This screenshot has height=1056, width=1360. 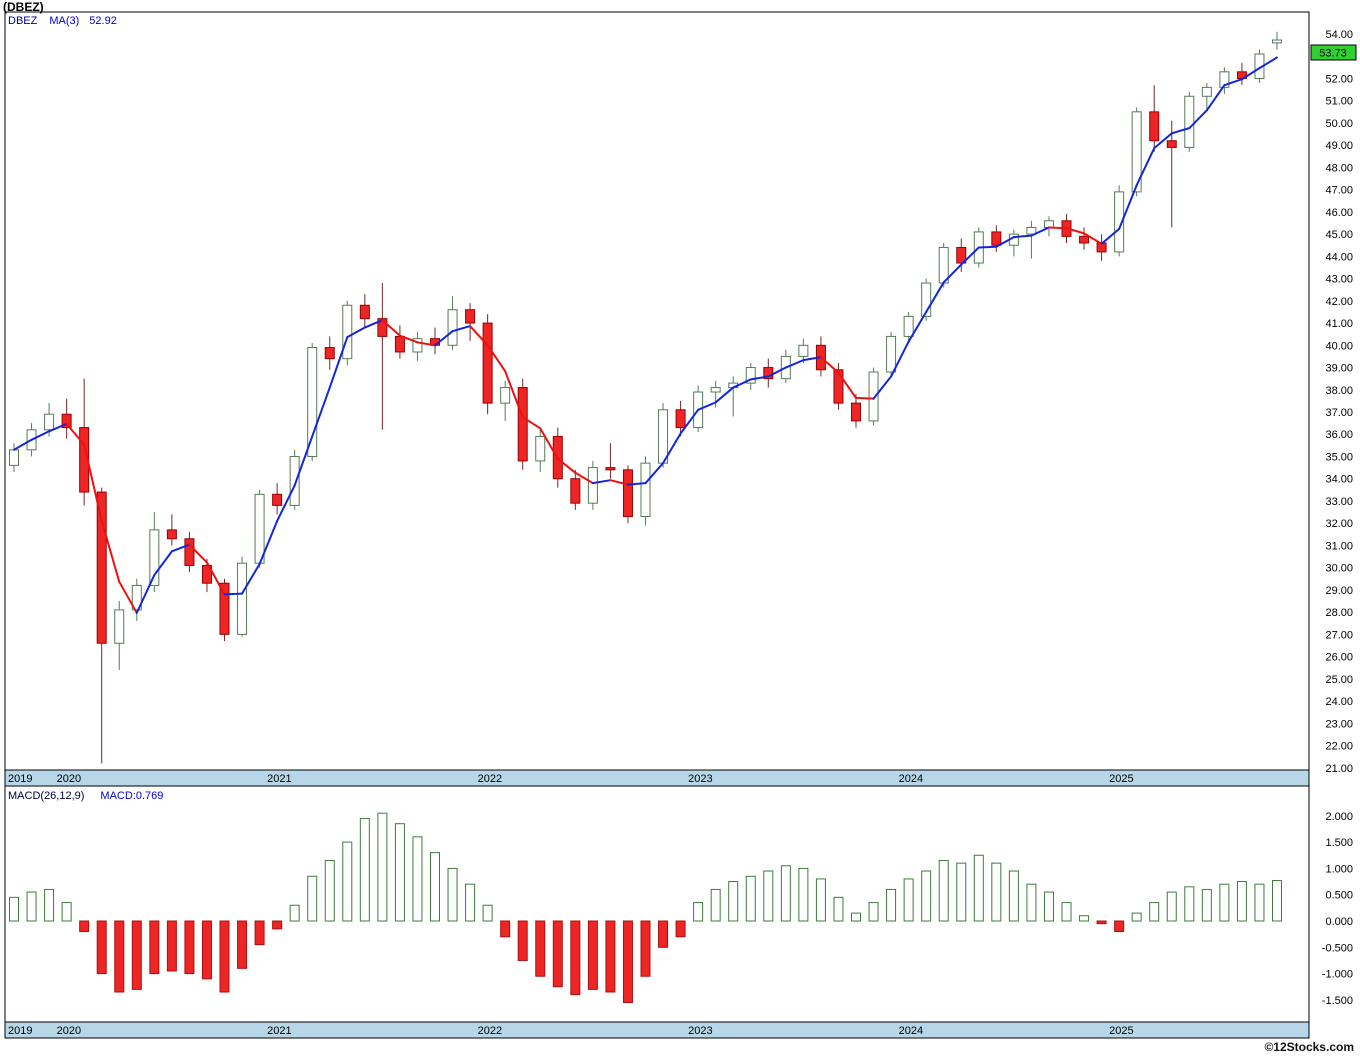 I want to click on main-legend: DBEZ MA(3) 52.92, so click(x=62, y=21).